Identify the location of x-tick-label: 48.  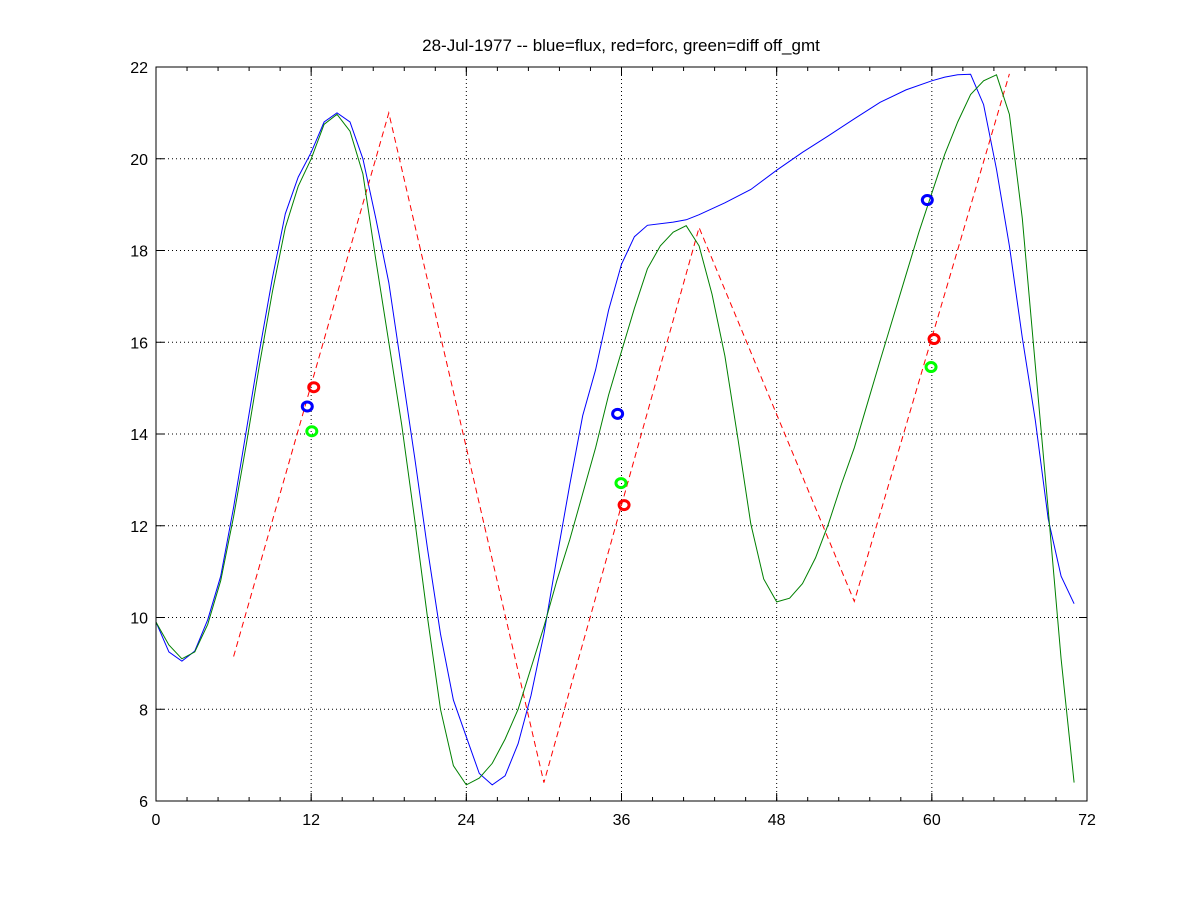
(777, 820).